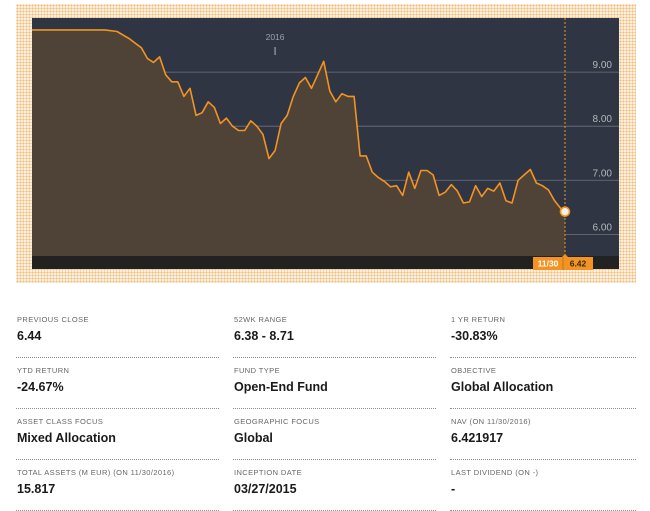 The image size is (650, 511). Describe the element at coordinates (474, 336) in the screenshot. I see `stat-value: -30.83%` at that location.